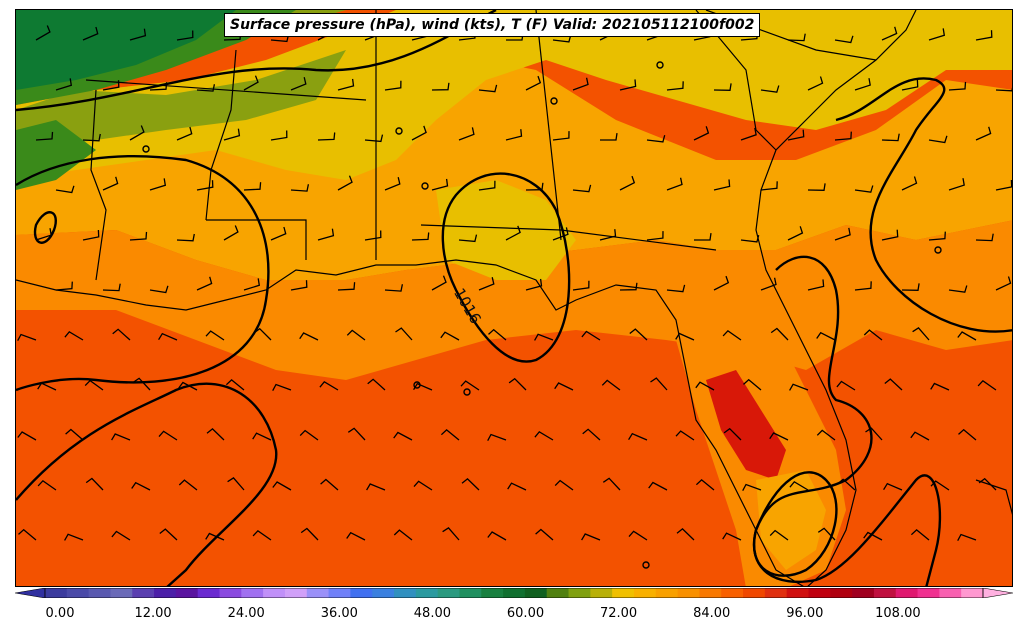 The image size is (1022, 633). I want to click on temperature-band-yellow-central, so click(506, 230).